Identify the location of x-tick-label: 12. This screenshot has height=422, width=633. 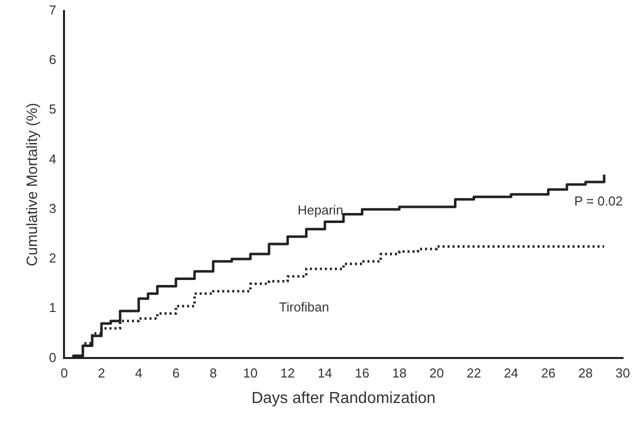
(287, 373).